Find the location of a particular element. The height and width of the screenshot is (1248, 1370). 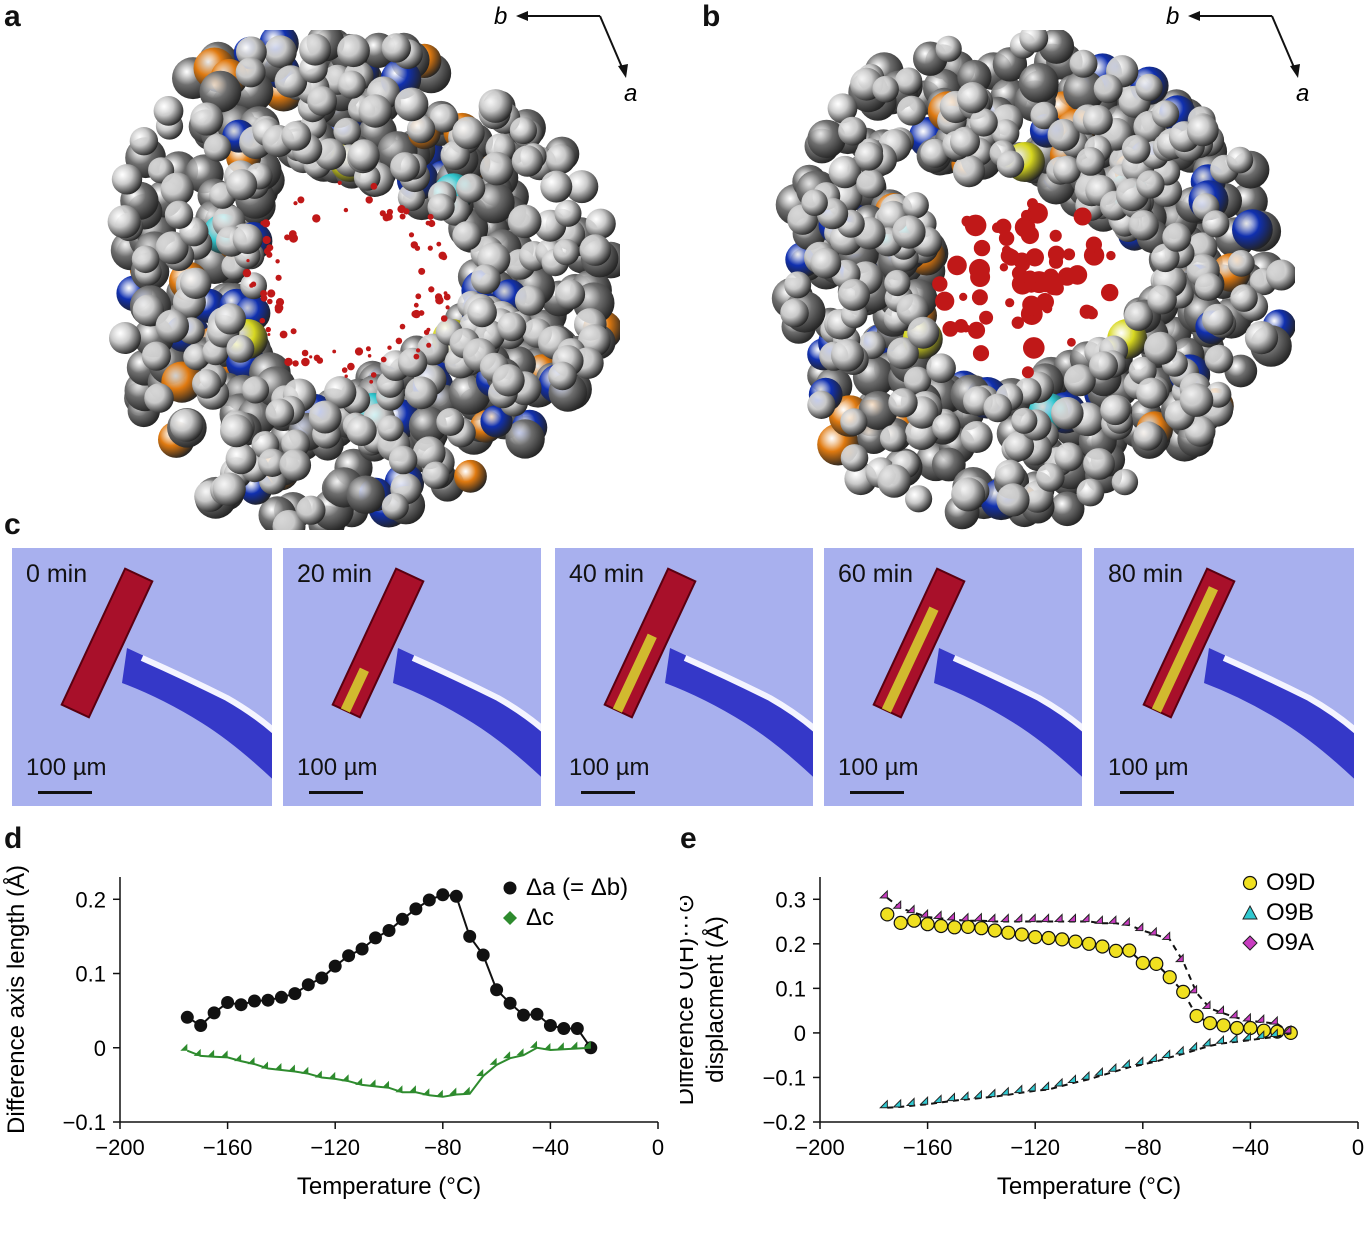

panel-label-e: e is located at coordinates (688, 838).